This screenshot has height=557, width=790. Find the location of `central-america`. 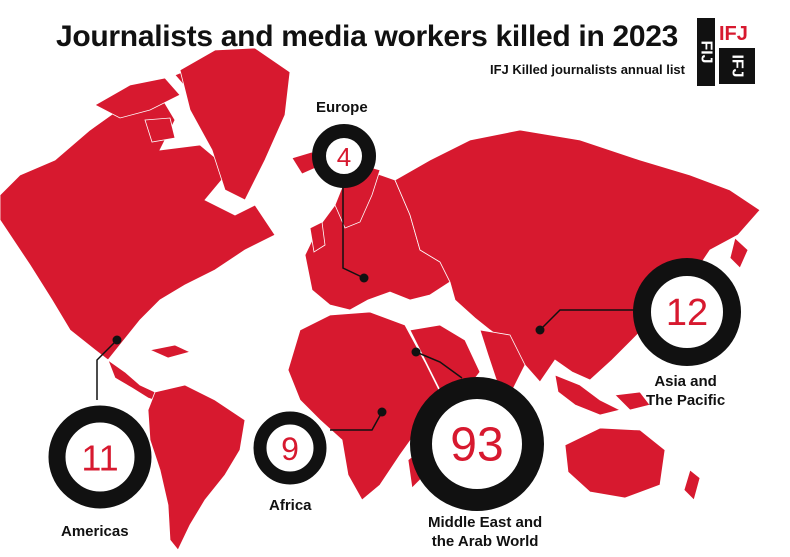

central-america is located at coordinates (134, 380).